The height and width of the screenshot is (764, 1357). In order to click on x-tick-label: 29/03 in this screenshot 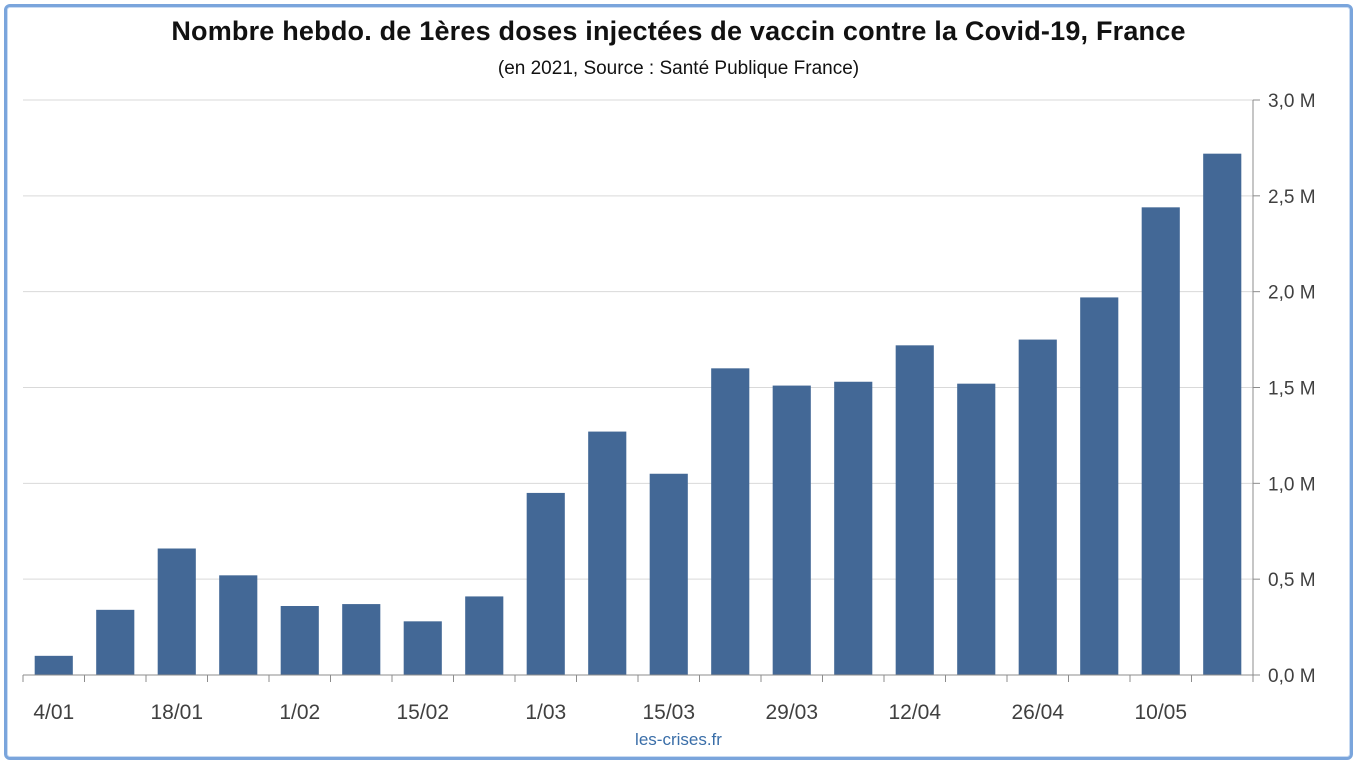, I will do `click(791, 712)`.